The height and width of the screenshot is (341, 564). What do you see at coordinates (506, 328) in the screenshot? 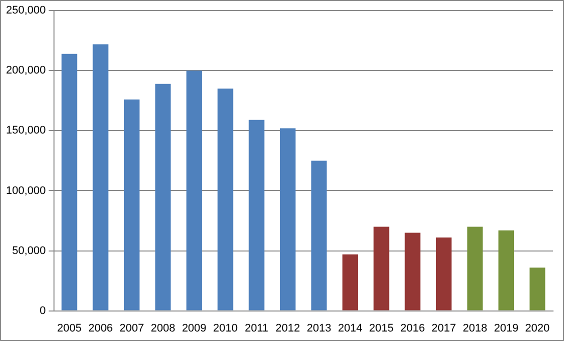
I see `x-tick-label: 2019` at bounding box center [506, 328].